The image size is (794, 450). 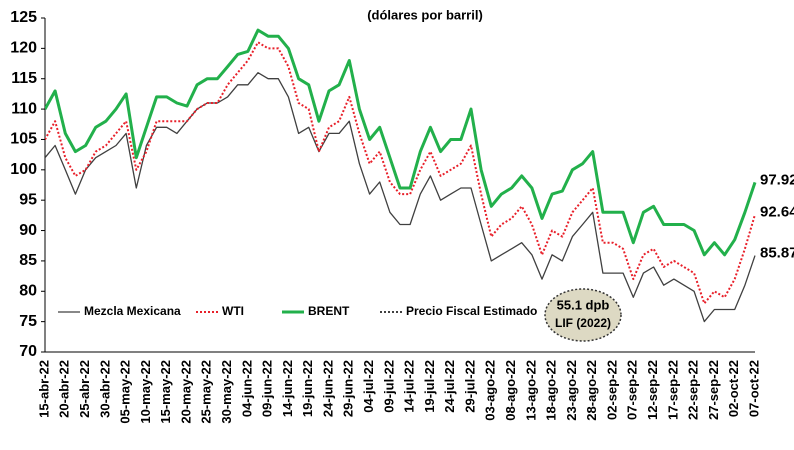 I want to click on x-tick-label: 02-sep-22, so click(x=611, y=390).